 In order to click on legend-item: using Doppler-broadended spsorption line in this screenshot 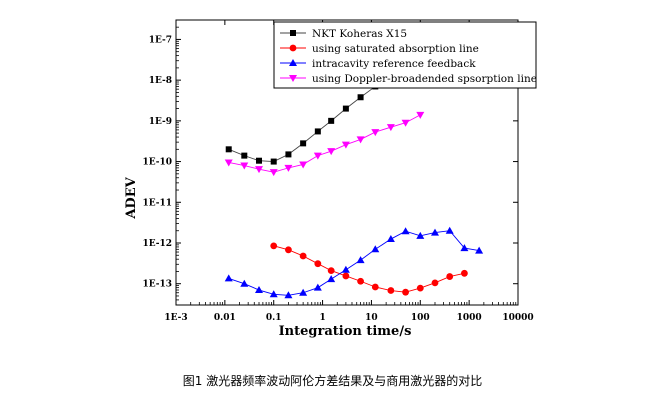, I will do `click(408, 79)`.